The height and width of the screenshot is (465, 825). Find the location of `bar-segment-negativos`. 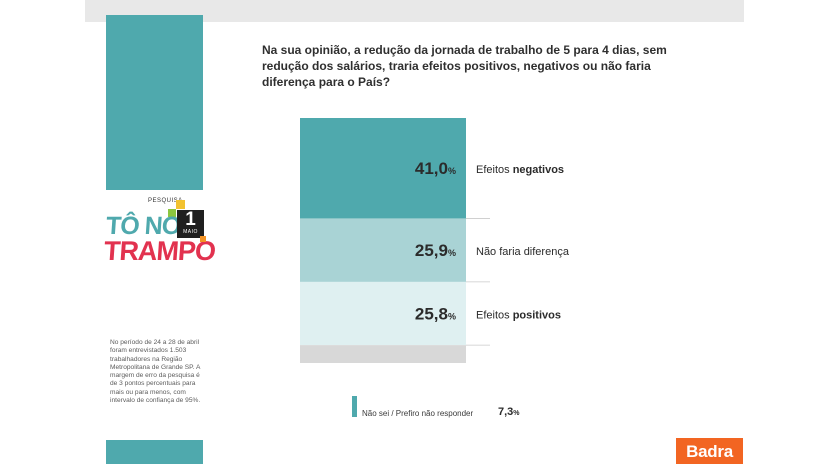

bar-segment-negativos is located at coordinates (383, 168).